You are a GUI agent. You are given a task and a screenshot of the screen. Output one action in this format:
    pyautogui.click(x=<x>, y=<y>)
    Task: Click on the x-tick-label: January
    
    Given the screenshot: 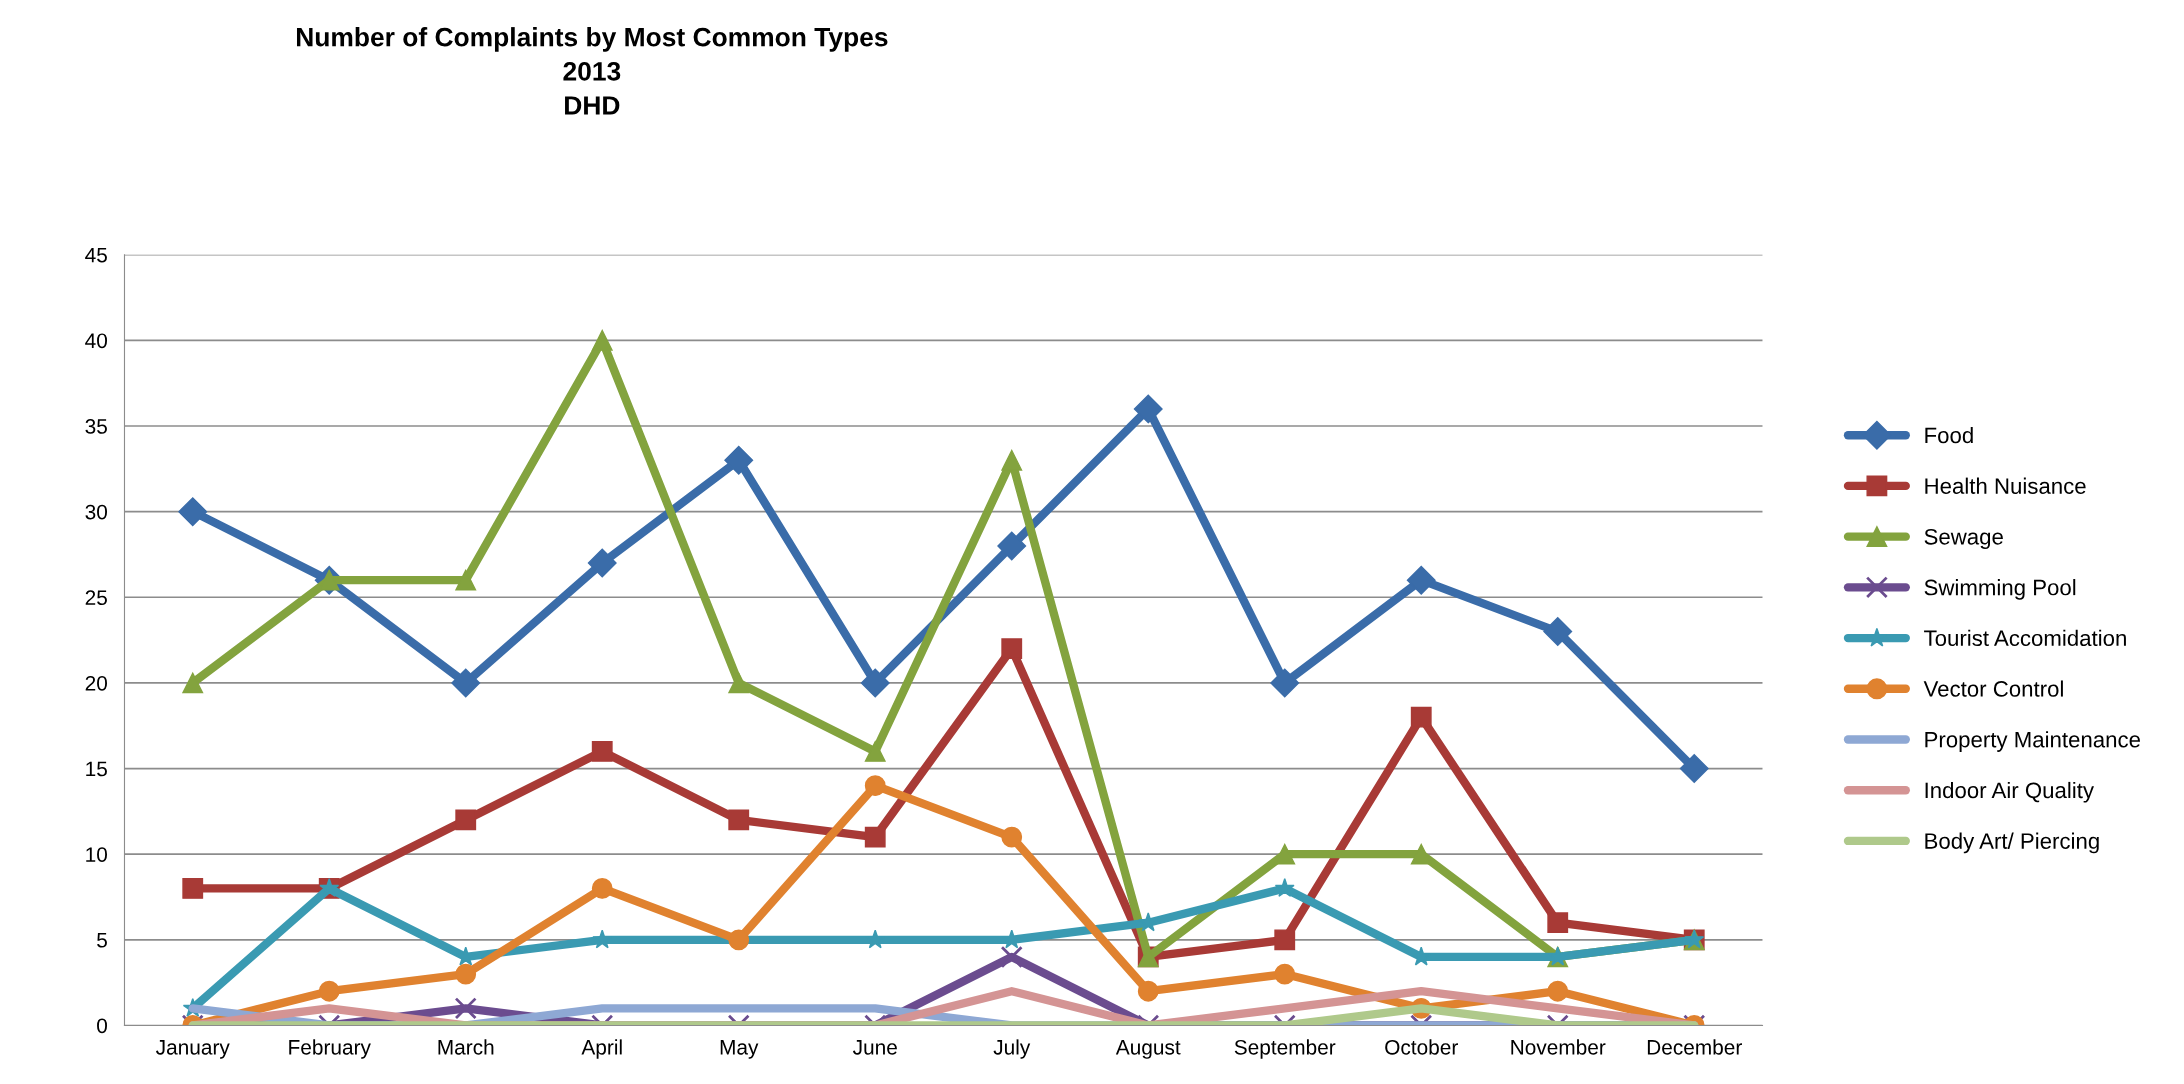 What is the action you would take?
    pyautogui.click(x=193, y=1049)
    